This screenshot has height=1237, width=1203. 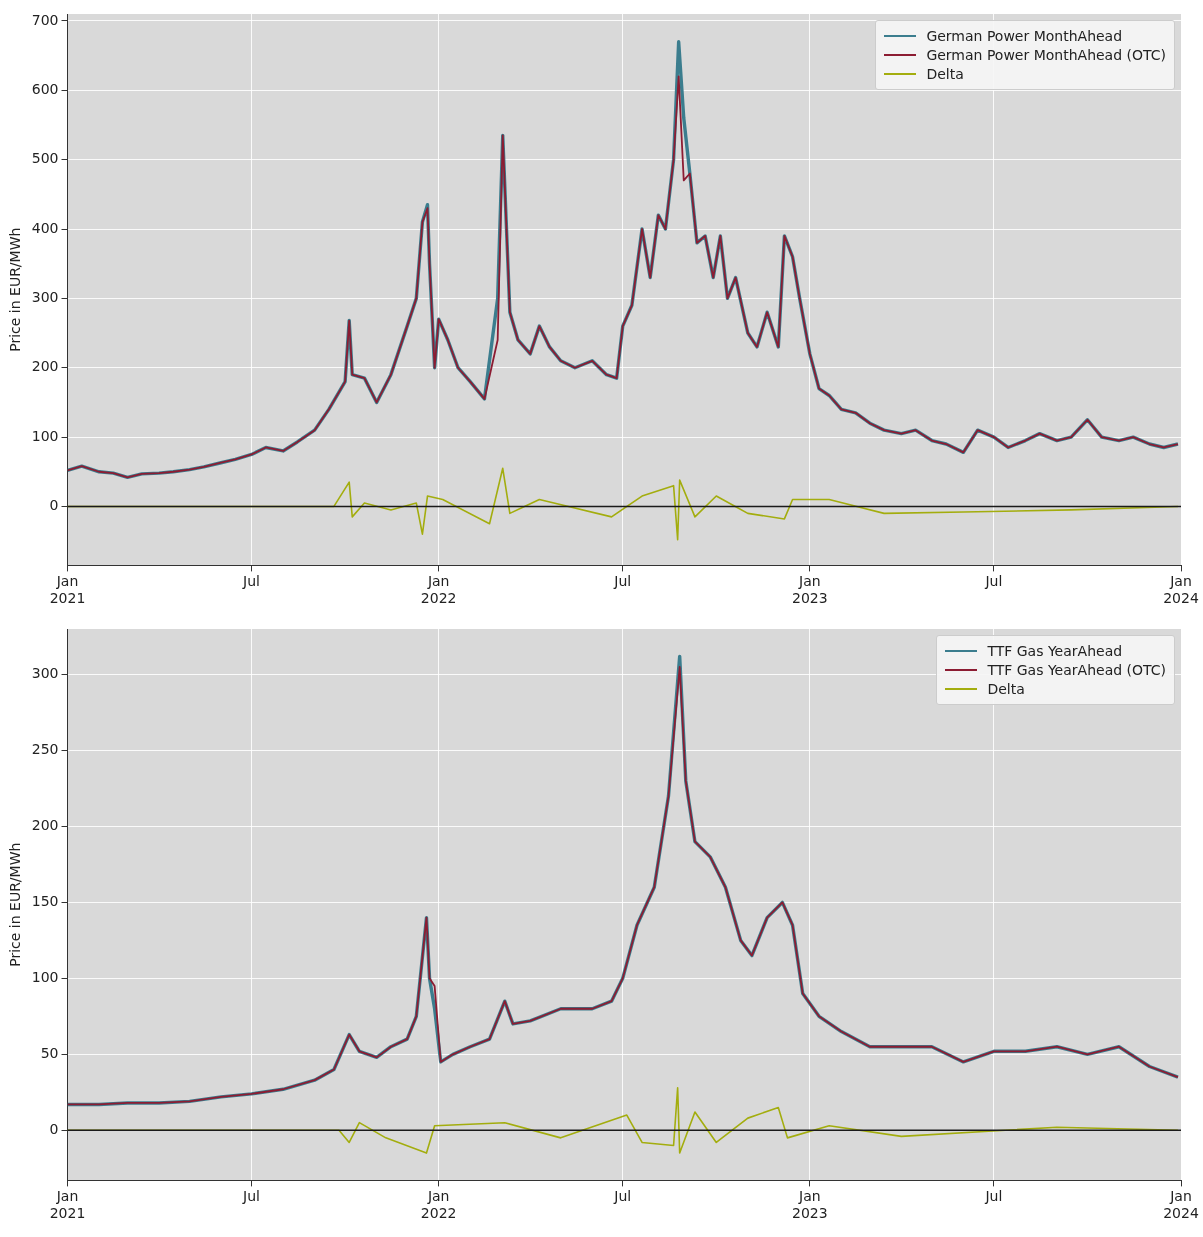 What do you see at coordinates (1046, 55) in the screenshot?
I see `legend-label: German Power MonthAhead (OTC)` at bounding box center [1046, 55].